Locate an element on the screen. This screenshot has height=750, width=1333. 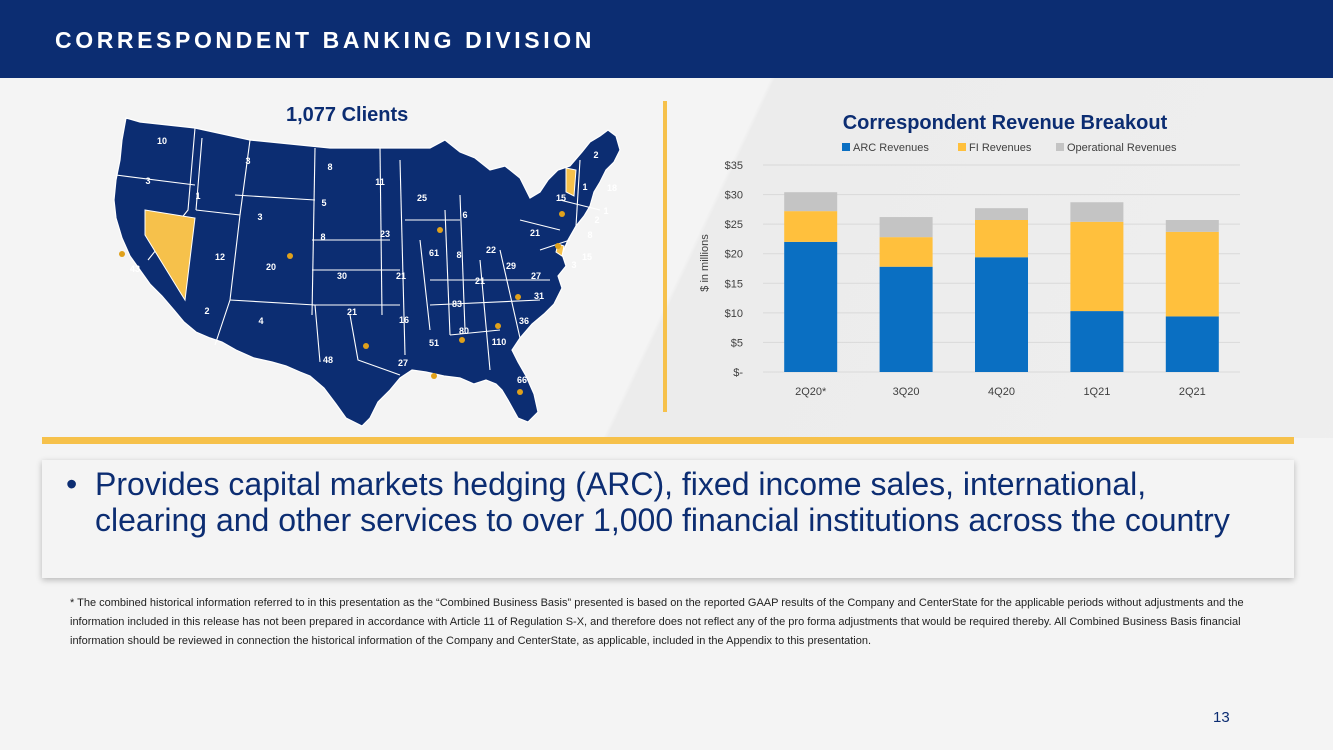
state-count-label: 16 is located at coordinates (404, 320).